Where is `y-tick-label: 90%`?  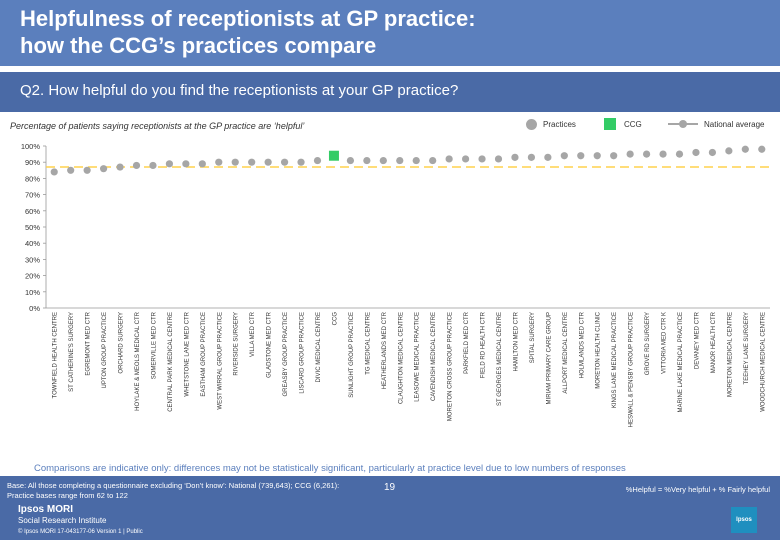
y-tick-label: 90% is located at coordinates (32, 162).